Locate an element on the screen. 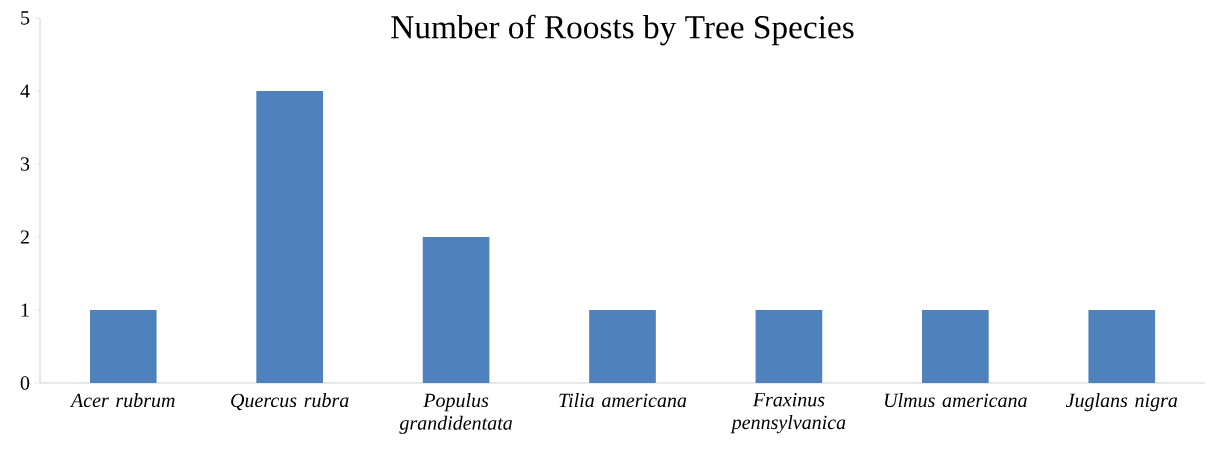 Image resolution: width=1210 pixels, height=460 pixels. y-tick-label: 4 is located at coordinates (25, 91).